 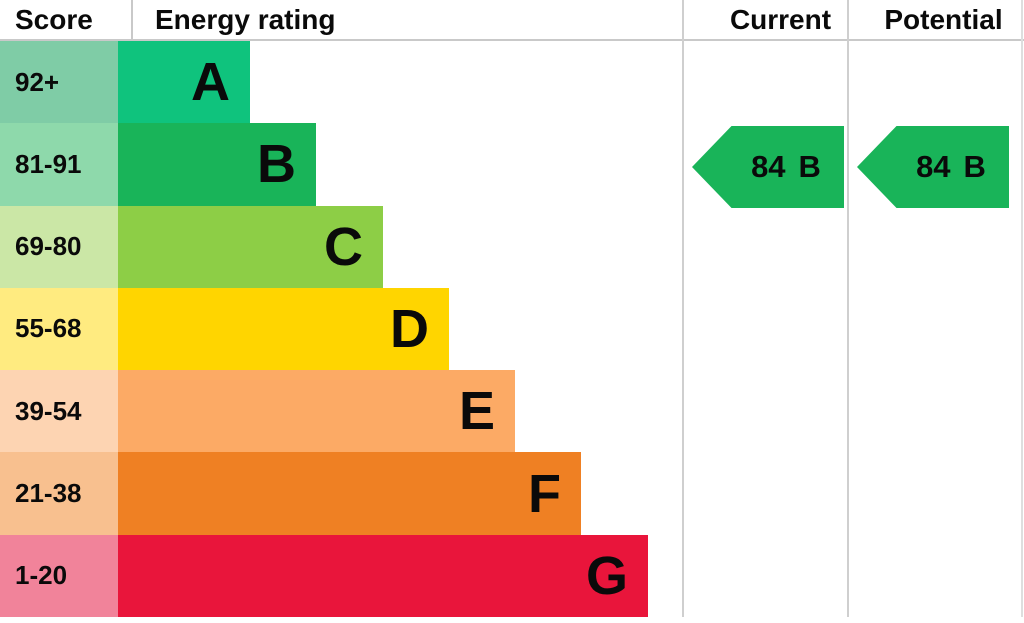 I want to click on potential-rating-value: 84, so click(x=933, y=166).